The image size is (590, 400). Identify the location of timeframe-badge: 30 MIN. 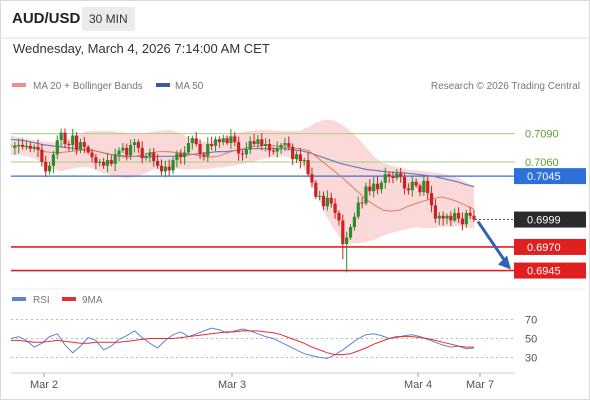
(108, 19).